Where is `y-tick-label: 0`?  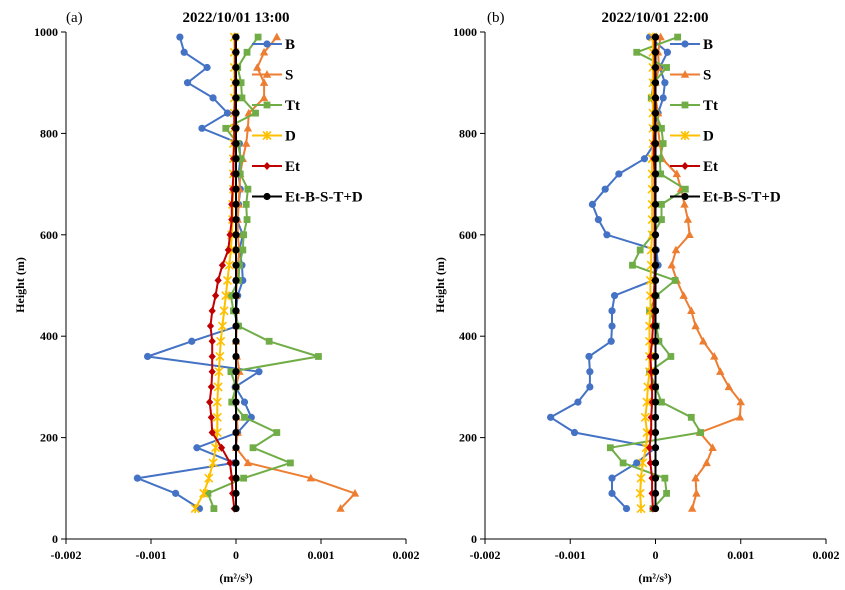 y-tick-label: 0 is located at coordinates (474, 539).